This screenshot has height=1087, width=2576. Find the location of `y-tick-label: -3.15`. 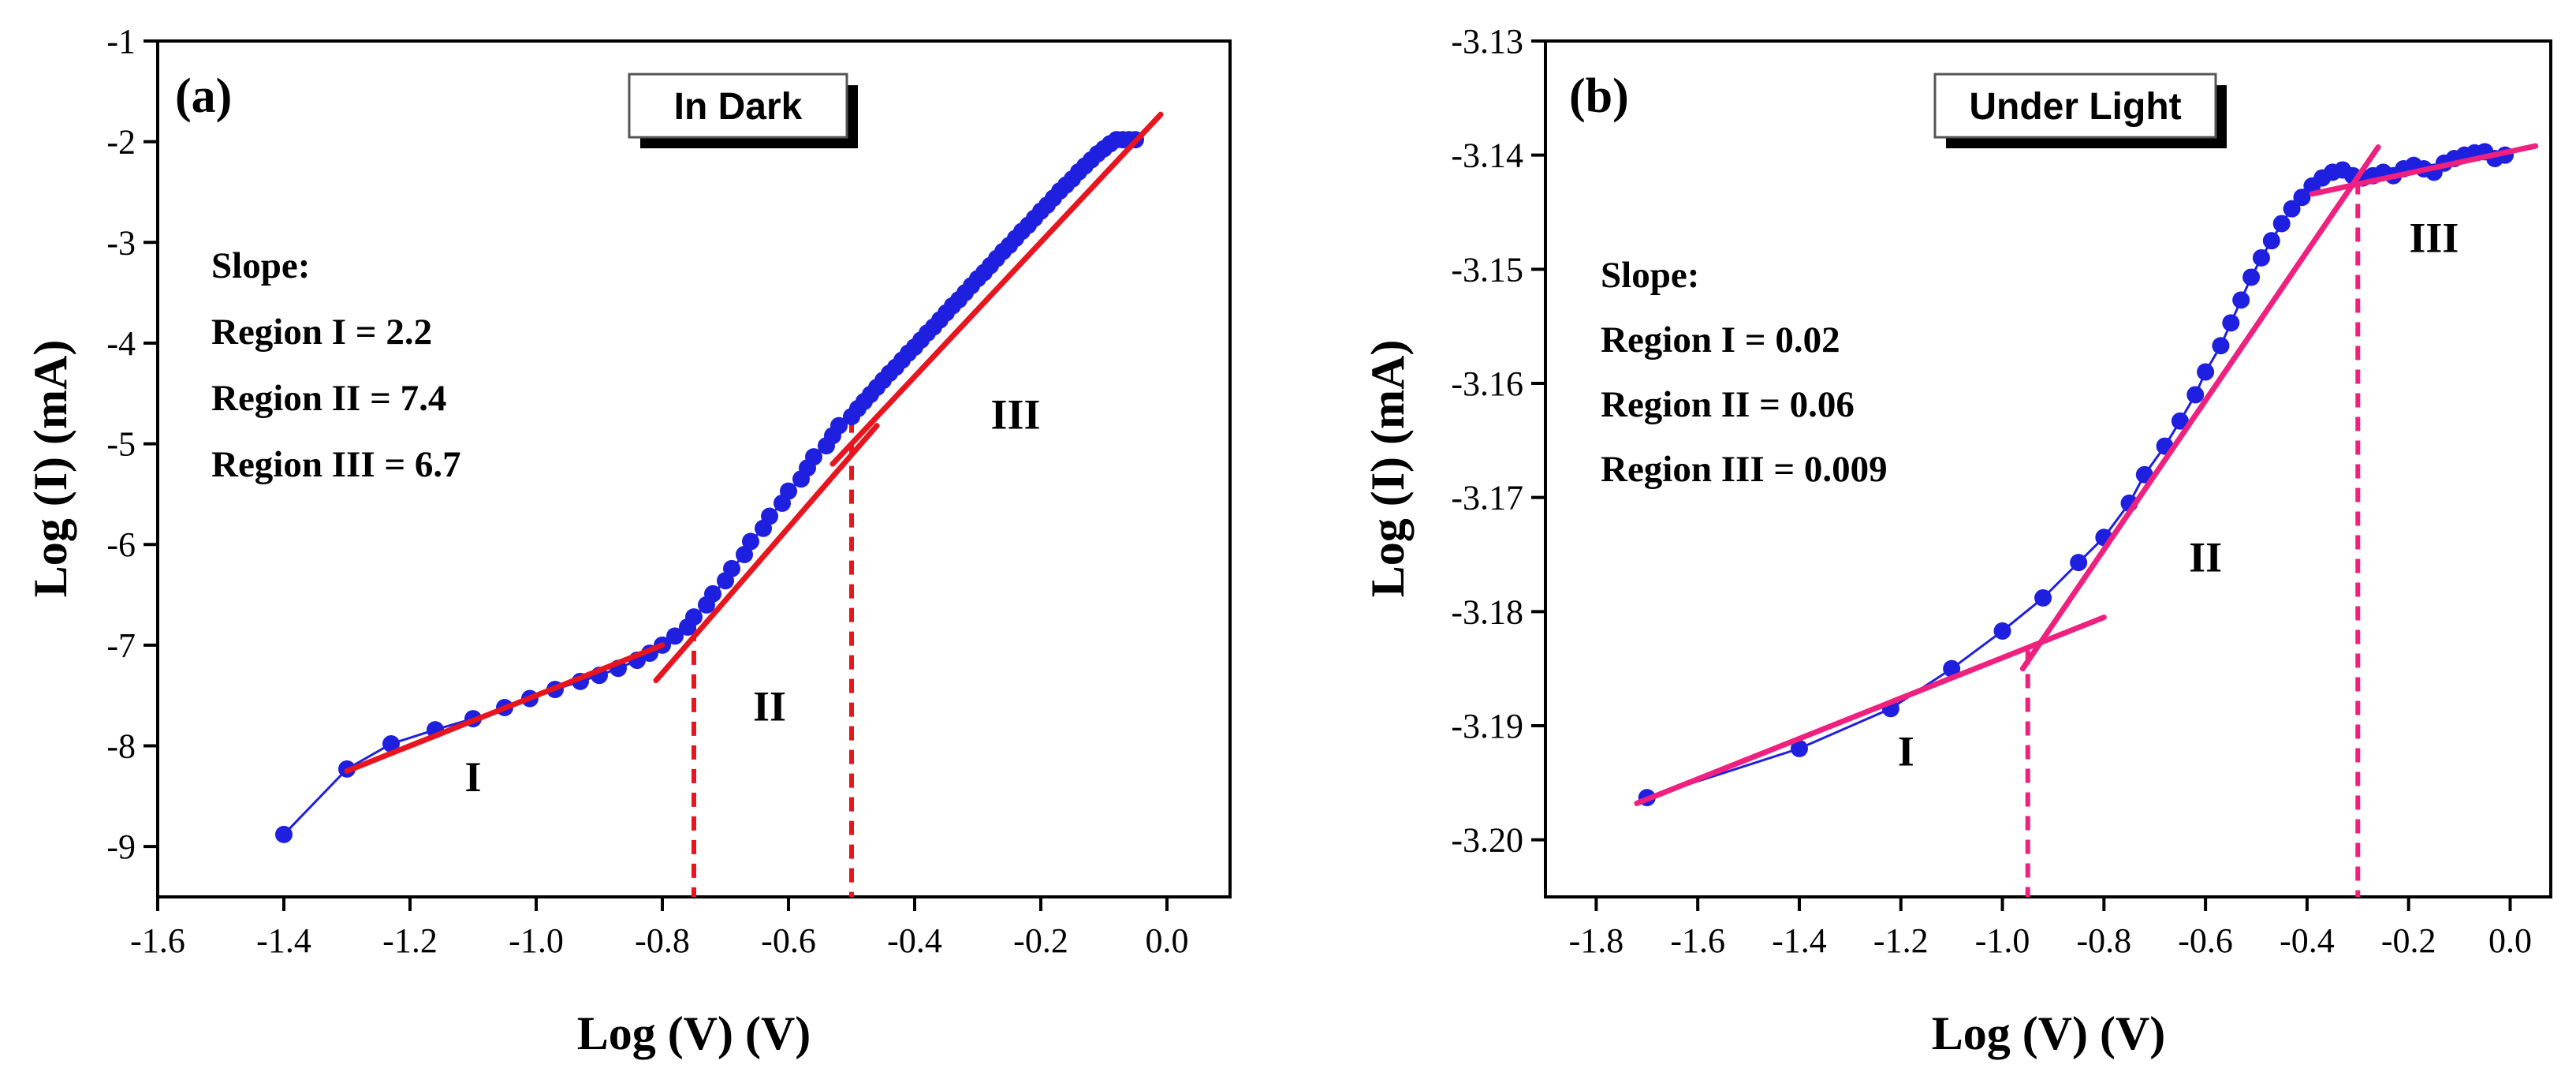

y-tick-label: -3.15 is located at coordinates (1487, 269).